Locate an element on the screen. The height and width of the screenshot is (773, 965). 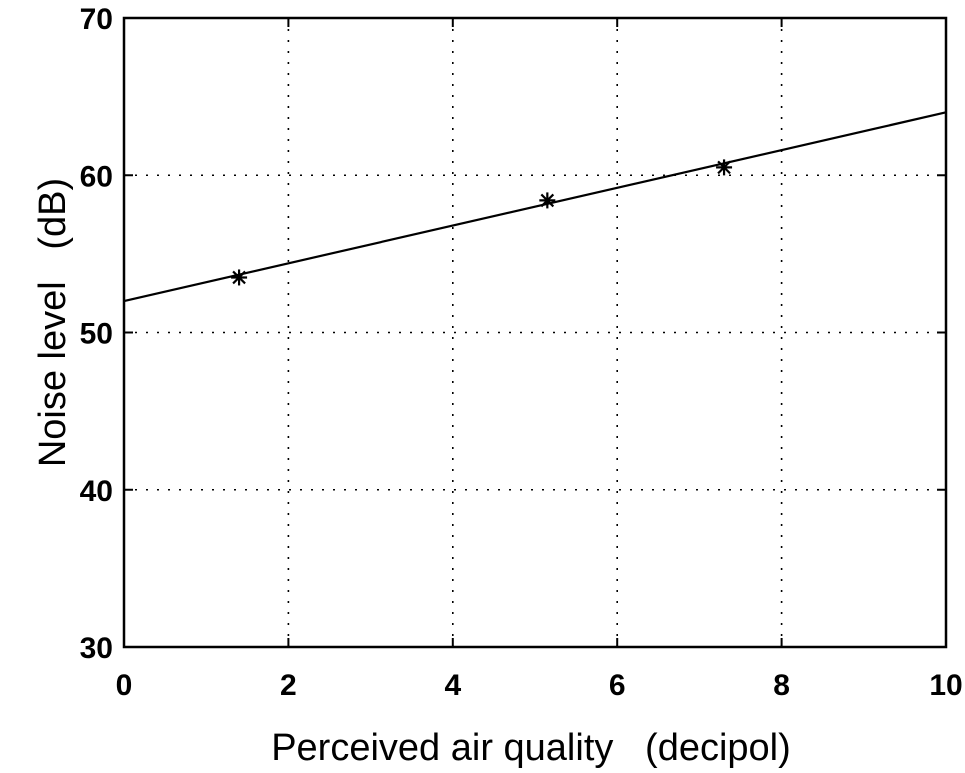
x-tick-label: 0 is located at coordinates (124, 685).